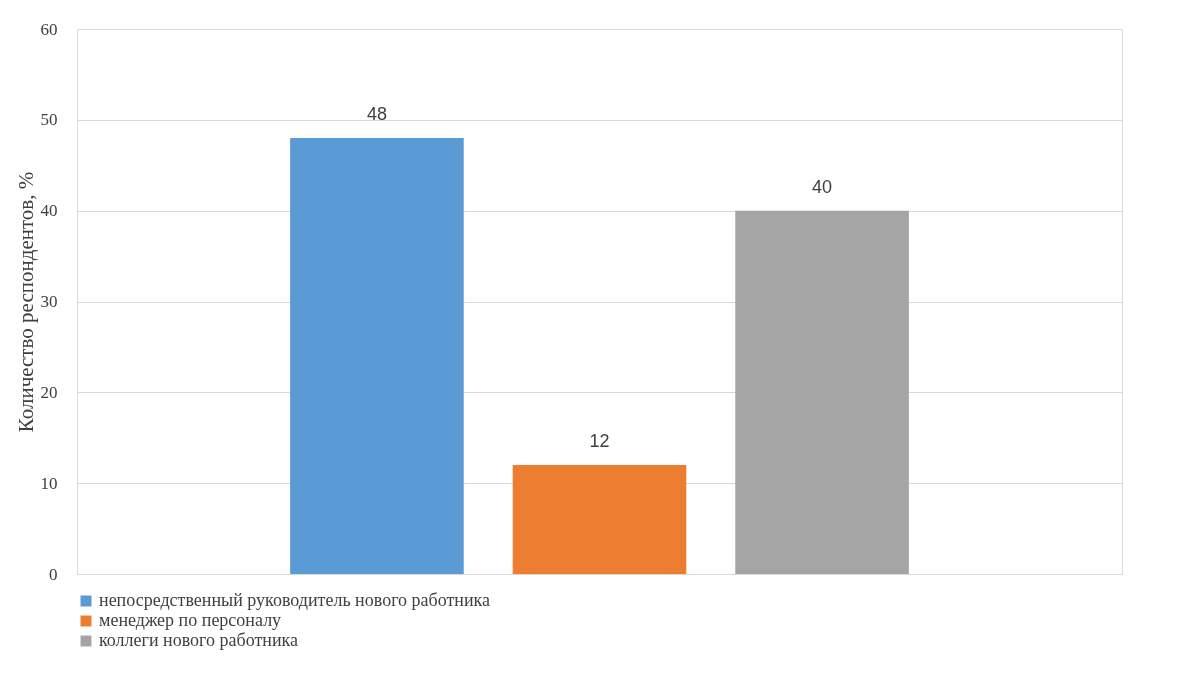 This screenshot has width=1192, height=676. Describe the element at coordinates (376, 114) in the screenshot. I see `data-label: 48` at that location.